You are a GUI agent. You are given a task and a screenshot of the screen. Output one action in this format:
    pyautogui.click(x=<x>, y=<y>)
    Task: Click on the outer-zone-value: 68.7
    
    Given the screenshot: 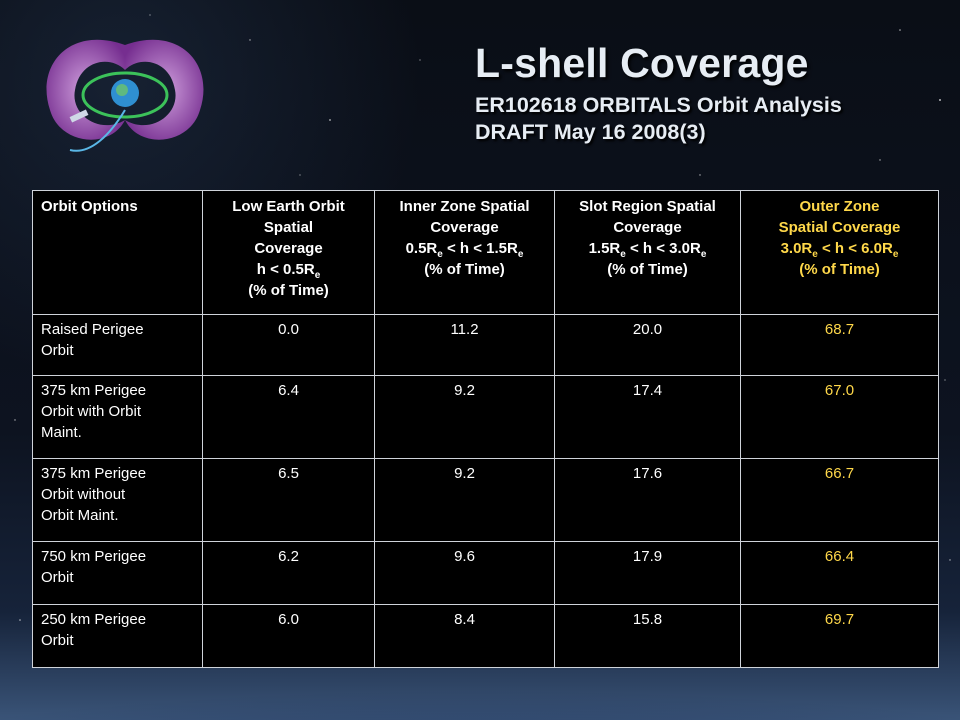 What is the action you would take?
    pyautogui.click(x=839, y=345)
    